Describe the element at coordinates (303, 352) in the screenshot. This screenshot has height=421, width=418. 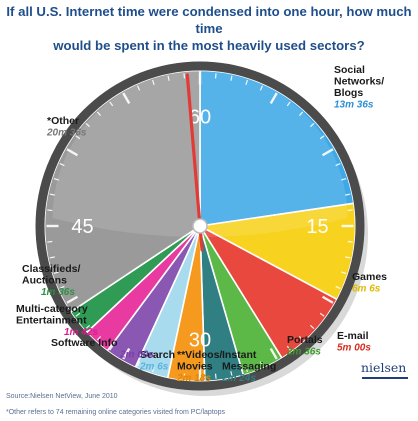
I see `value-portals: 2m 36s` at that location.